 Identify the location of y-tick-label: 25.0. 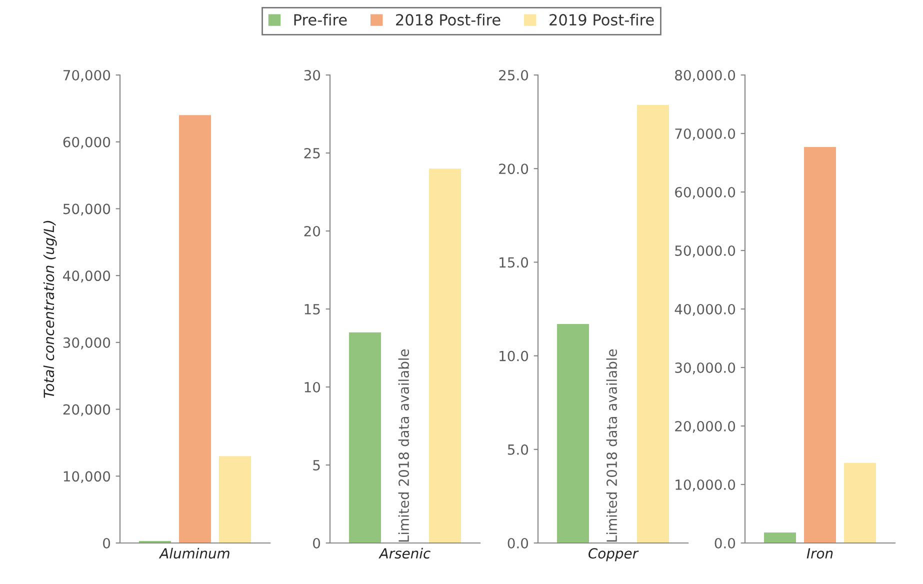
(513, 75).